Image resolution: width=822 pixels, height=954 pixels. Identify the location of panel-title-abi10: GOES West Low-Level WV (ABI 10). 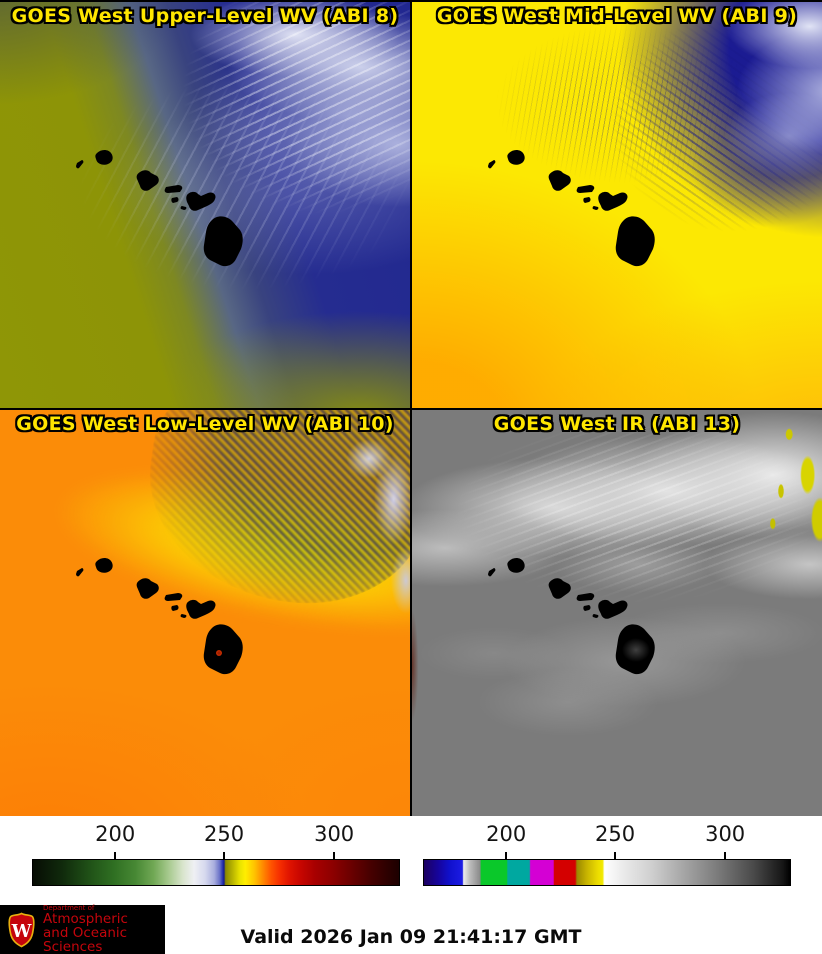
(205, 424).